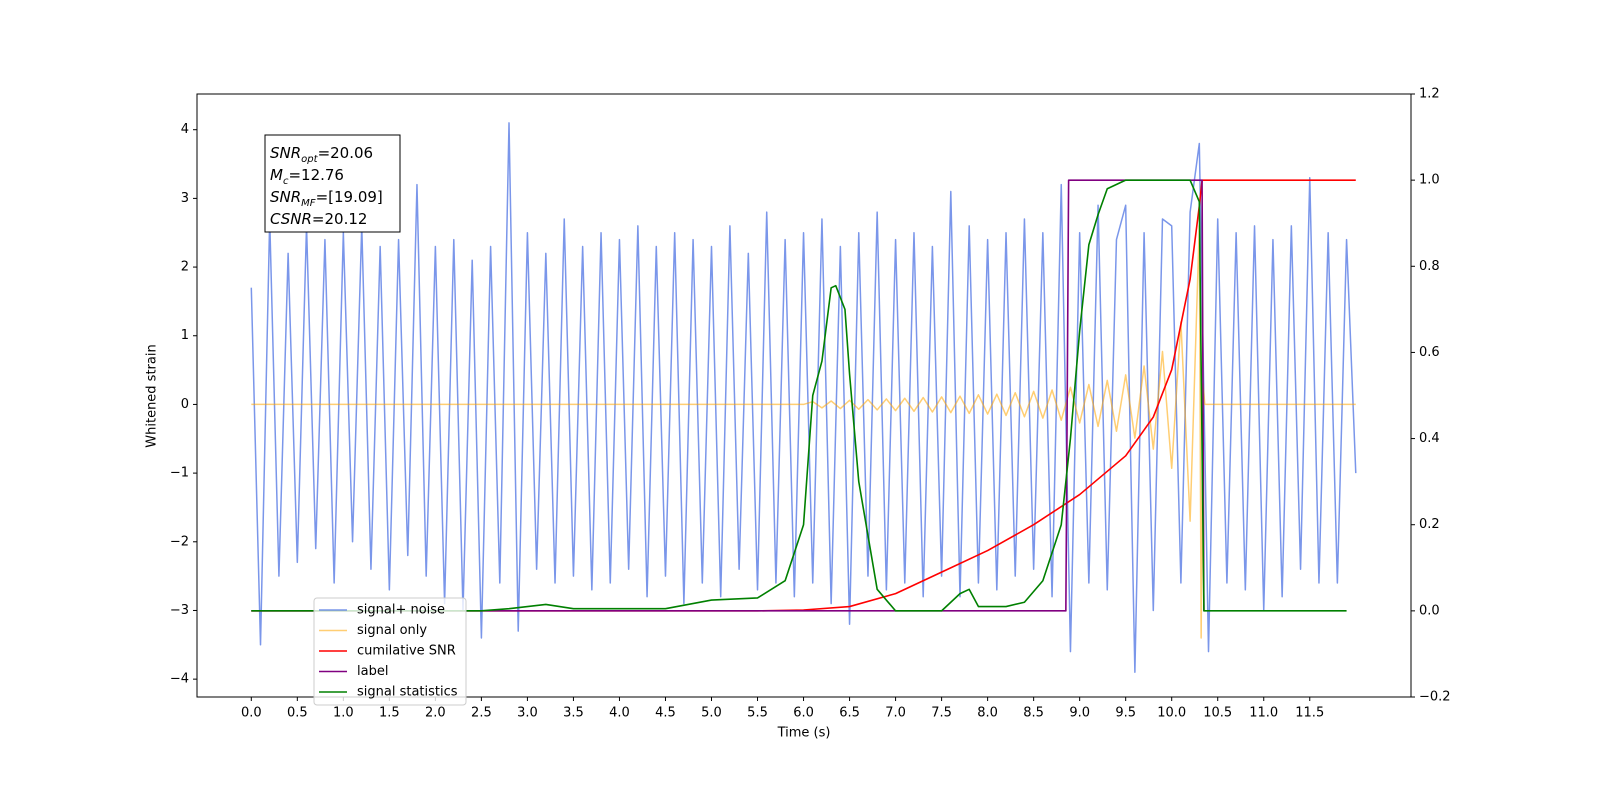  What do you see at coordinates (389, 713) in the screenshot?
I see `x-tick-label: 1.5` at bounding box center [389, 713].